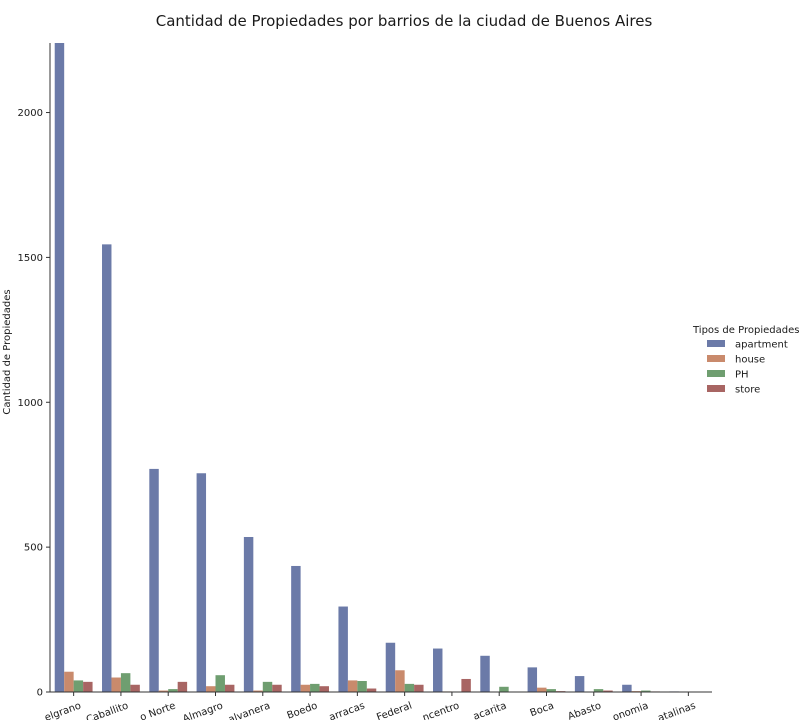 Image resolution: width=808 pixels, height=720 pixels. Describe the element at coordinates (158, 710) in the screenshot. I see `x-tick-label: o Norte` at that location.